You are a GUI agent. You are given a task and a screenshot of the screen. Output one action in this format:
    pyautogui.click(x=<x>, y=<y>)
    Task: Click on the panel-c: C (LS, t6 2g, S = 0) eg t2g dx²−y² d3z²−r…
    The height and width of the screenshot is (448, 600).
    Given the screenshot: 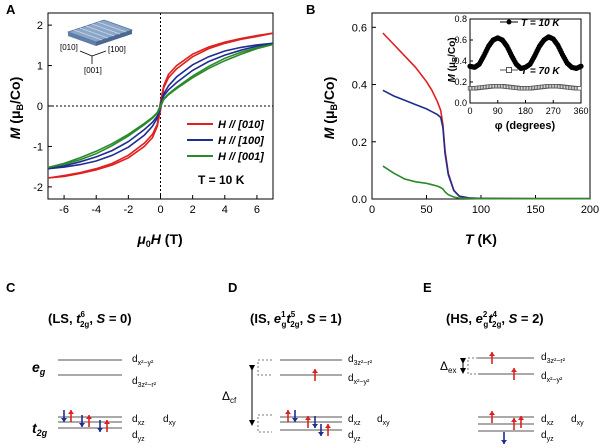 What is the action you would take?
    pyautogui.click(x=91, y=361)
    